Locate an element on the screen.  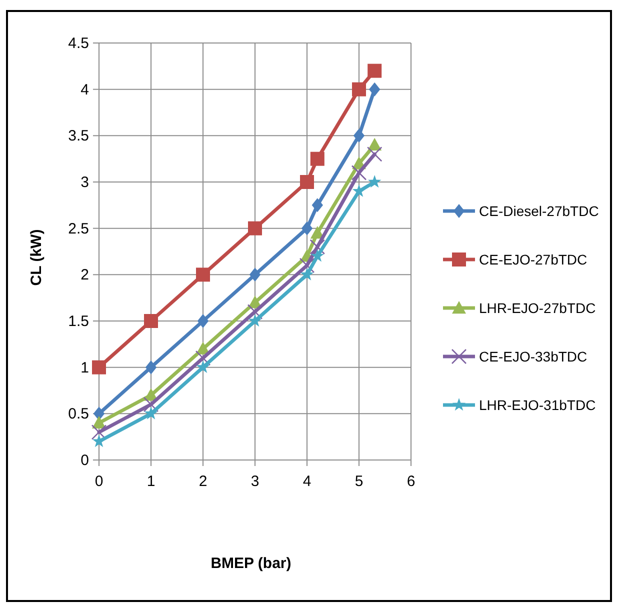
x-tick-label: 0 is located at coordinates (99, 481).